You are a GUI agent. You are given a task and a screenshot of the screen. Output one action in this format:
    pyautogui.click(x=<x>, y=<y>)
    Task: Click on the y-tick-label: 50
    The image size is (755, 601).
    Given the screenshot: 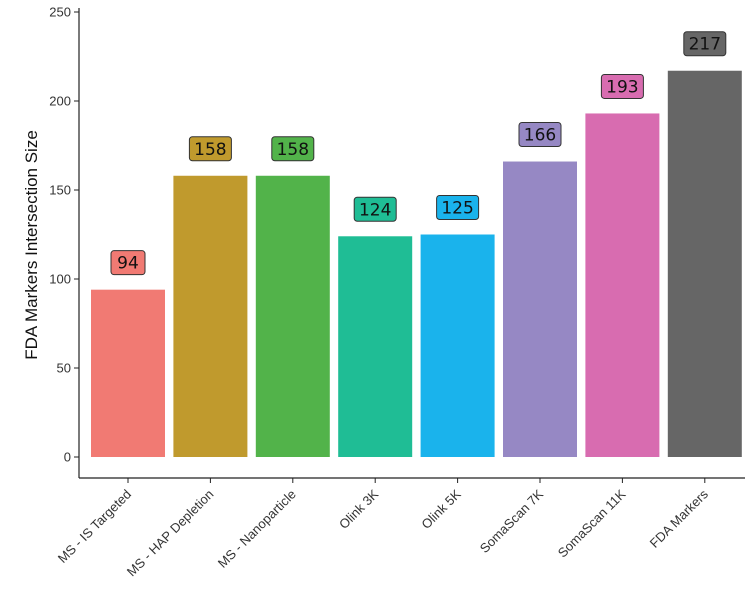 What is the action you would take?
    pyautogui.click(x=64, y=368)
    